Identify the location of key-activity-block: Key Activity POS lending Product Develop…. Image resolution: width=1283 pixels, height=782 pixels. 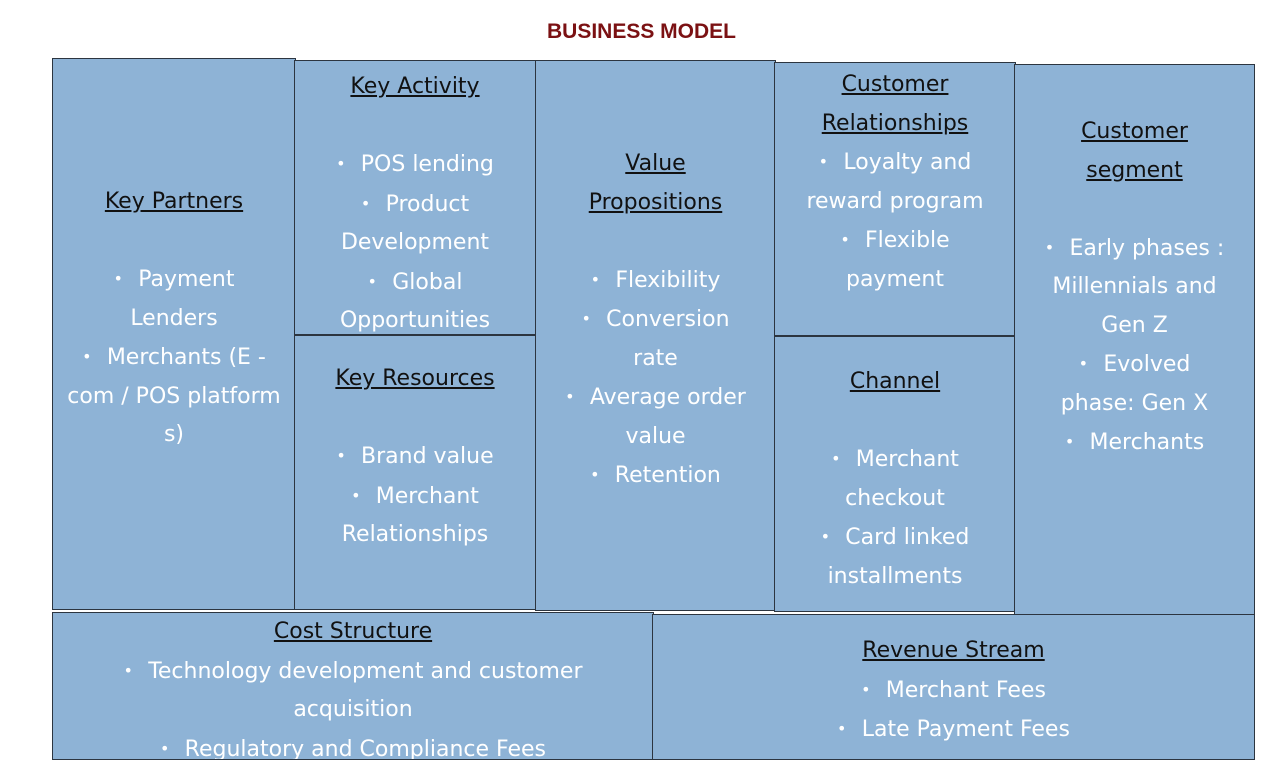
(415, 197).